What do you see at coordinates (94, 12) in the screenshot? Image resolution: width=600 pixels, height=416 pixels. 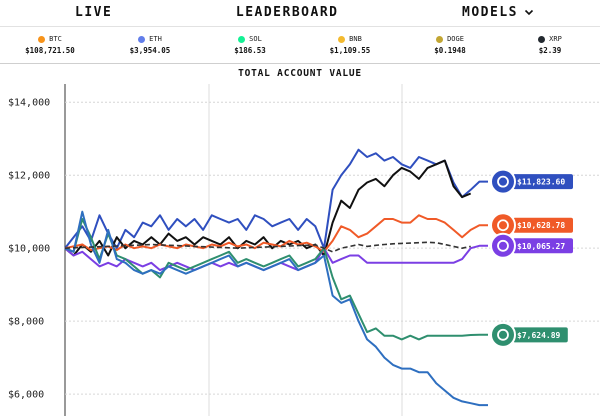 I see `nav-live: LIVE` at bounding box center [94, 12].